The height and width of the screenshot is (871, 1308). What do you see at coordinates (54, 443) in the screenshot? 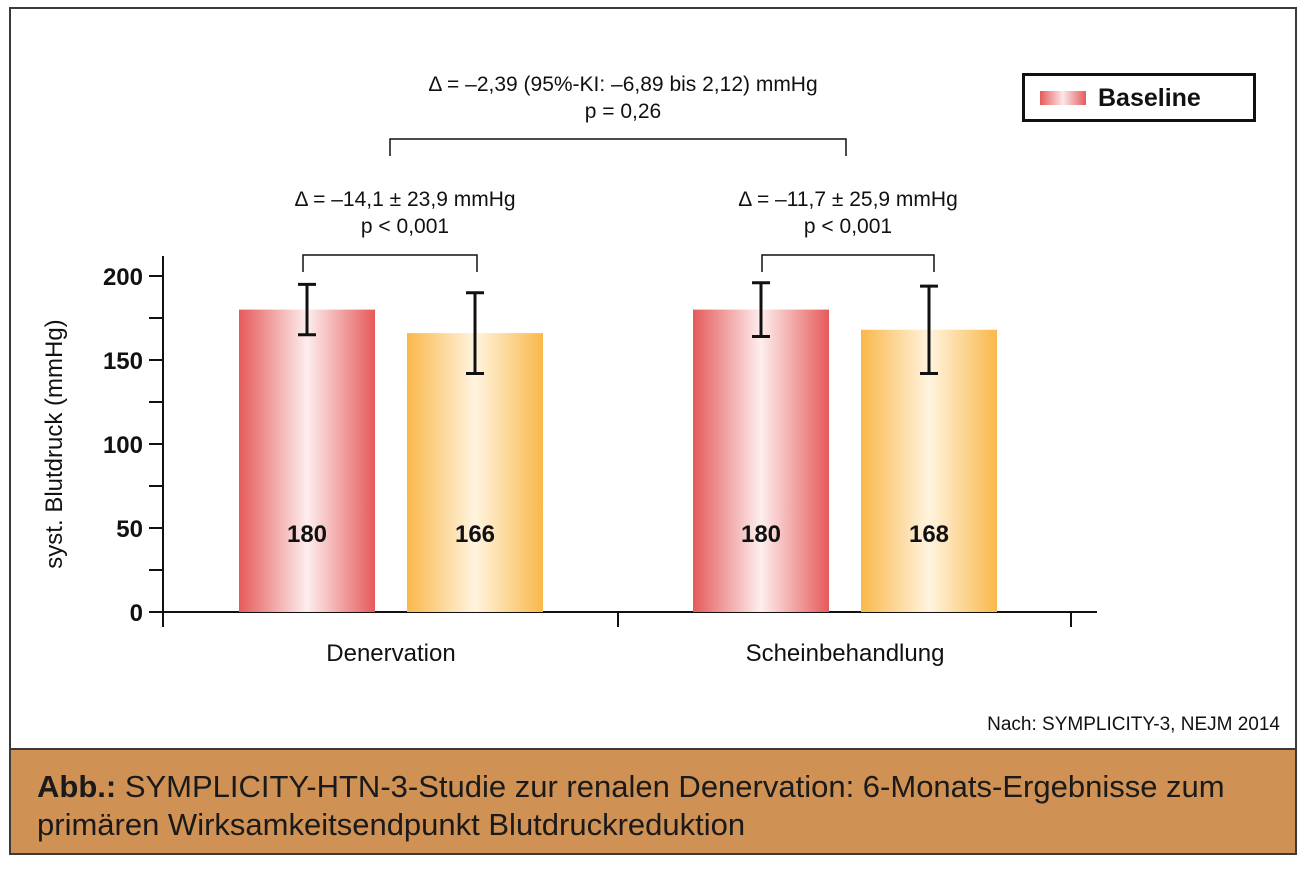
I see `y-axis-title: syst. Blutdruck (mmHg)` at bounding box center [54, 443].